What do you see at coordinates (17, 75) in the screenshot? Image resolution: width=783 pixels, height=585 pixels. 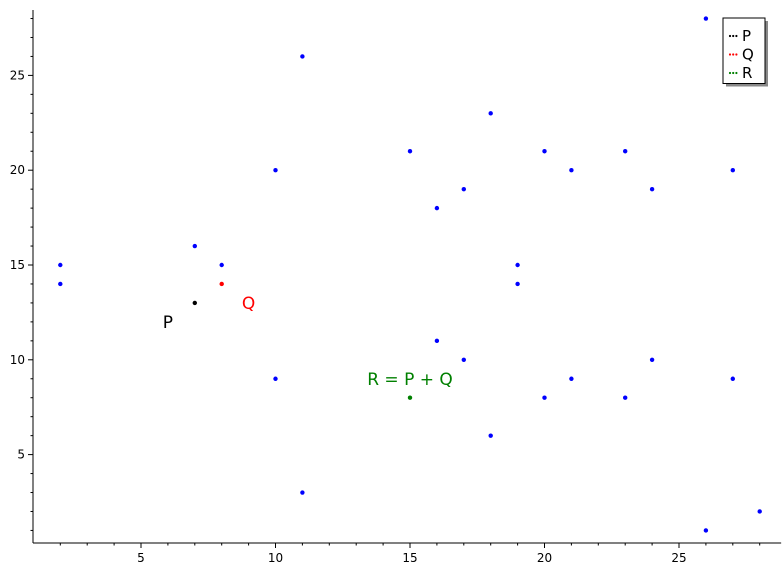 I see `y-tick-label: 25` at bounding box center [17, 75].